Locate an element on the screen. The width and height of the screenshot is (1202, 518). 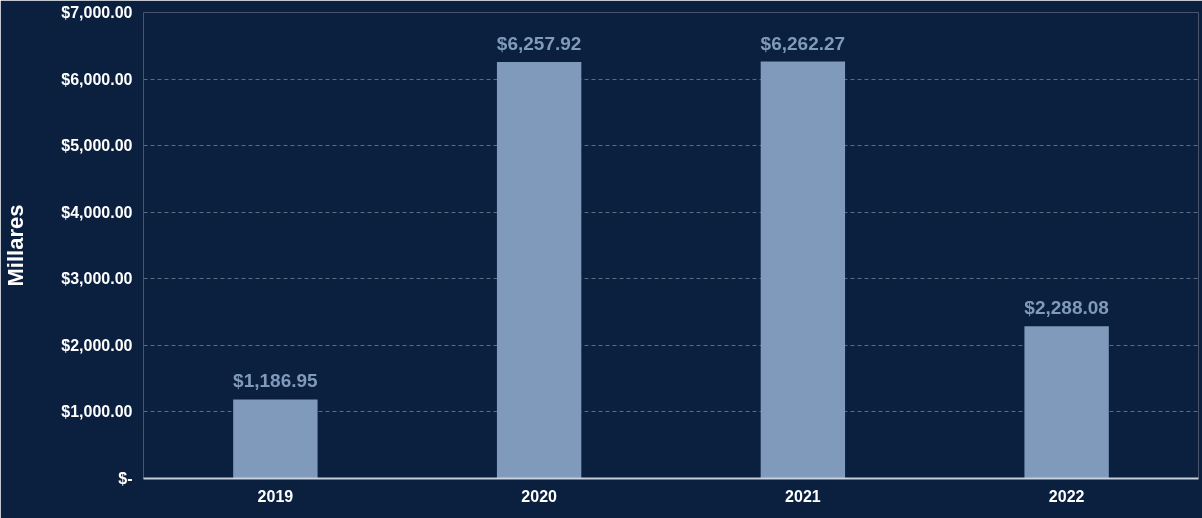
x-tick-label: 2020 is located at coordinates (539, 496).